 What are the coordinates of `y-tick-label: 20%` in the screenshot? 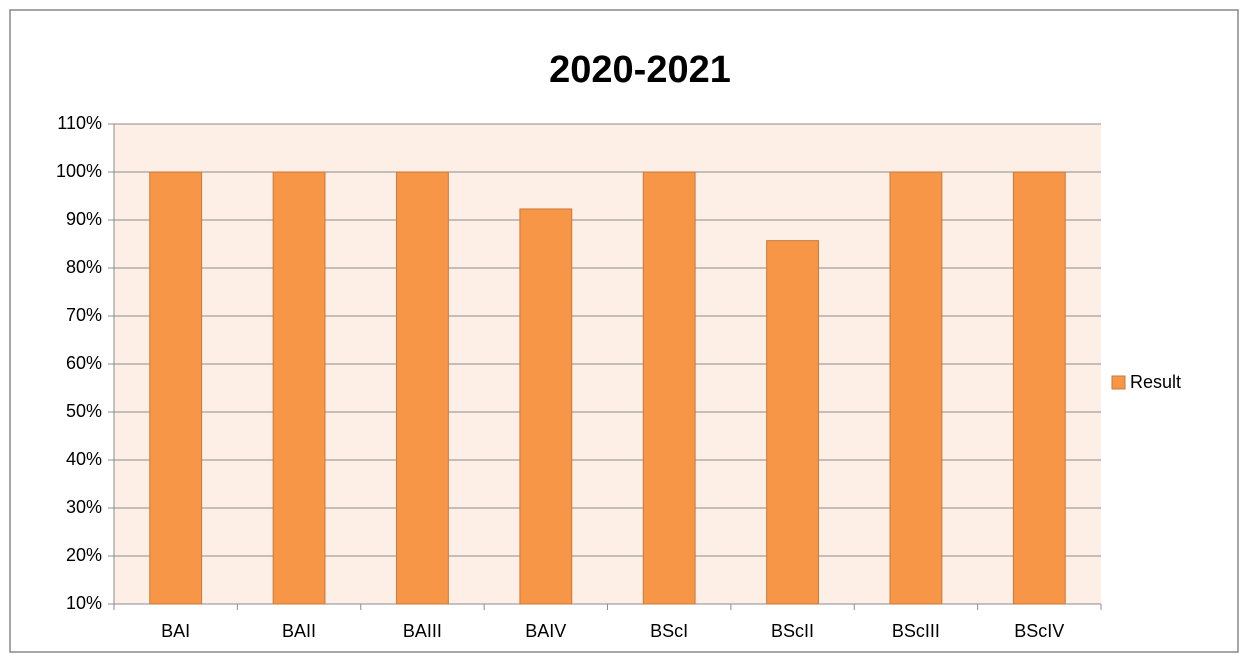 It's located at (84, 555).